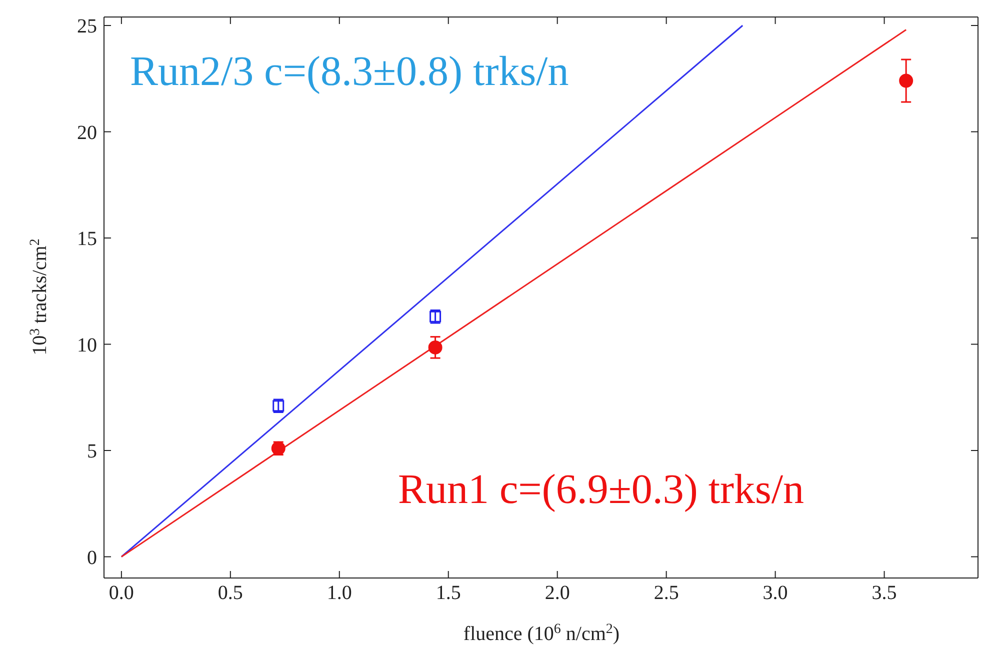 Image resolution: width=988 pixels, height=656 pixels. I want to click on y-tick-label: 5, so click(92, 451).